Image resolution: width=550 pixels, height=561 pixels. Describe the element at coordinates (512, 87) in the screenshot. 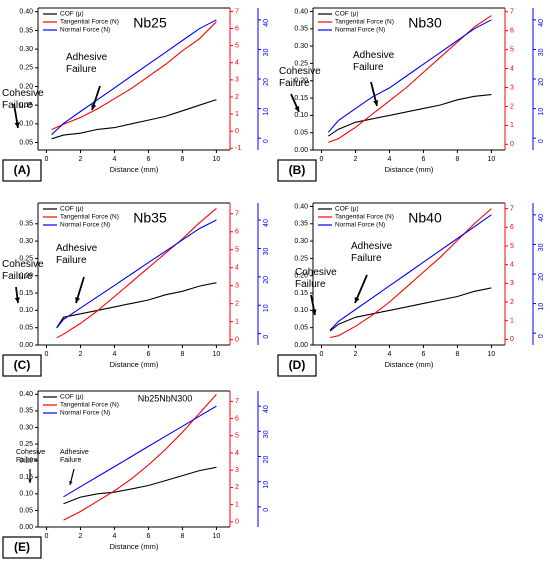

I see `y2-tick-label: 3` at that location.